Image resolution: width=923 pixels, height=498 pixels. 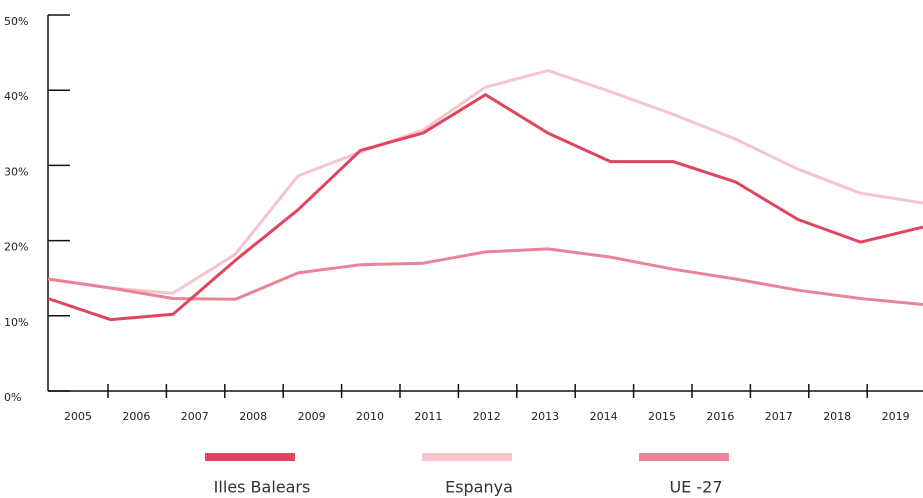 I want to click on x-tick-label: 2017, so click(x=779, y=416).